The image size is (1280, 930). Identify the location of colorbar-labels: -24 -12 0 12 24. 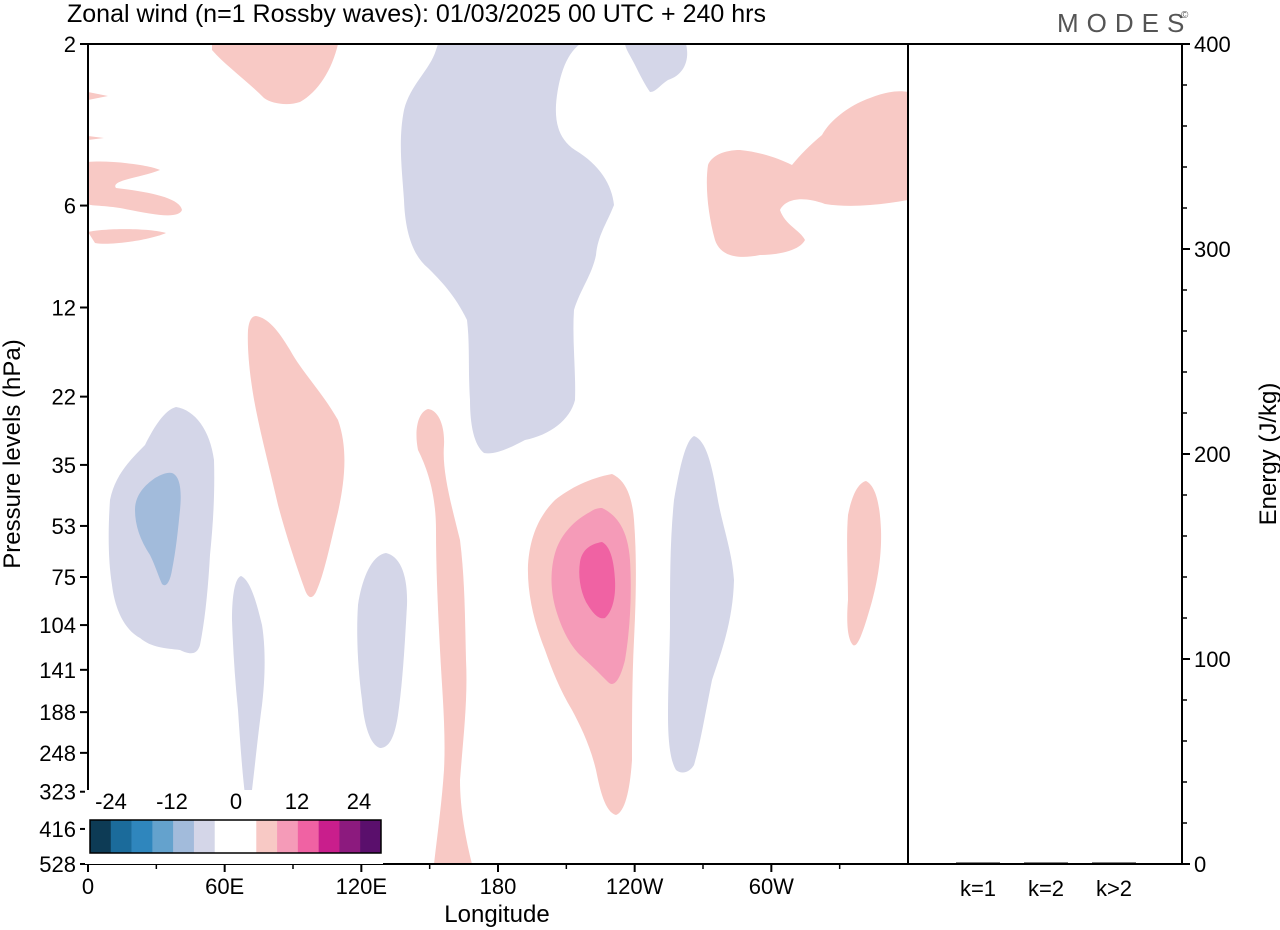
(233, 801).